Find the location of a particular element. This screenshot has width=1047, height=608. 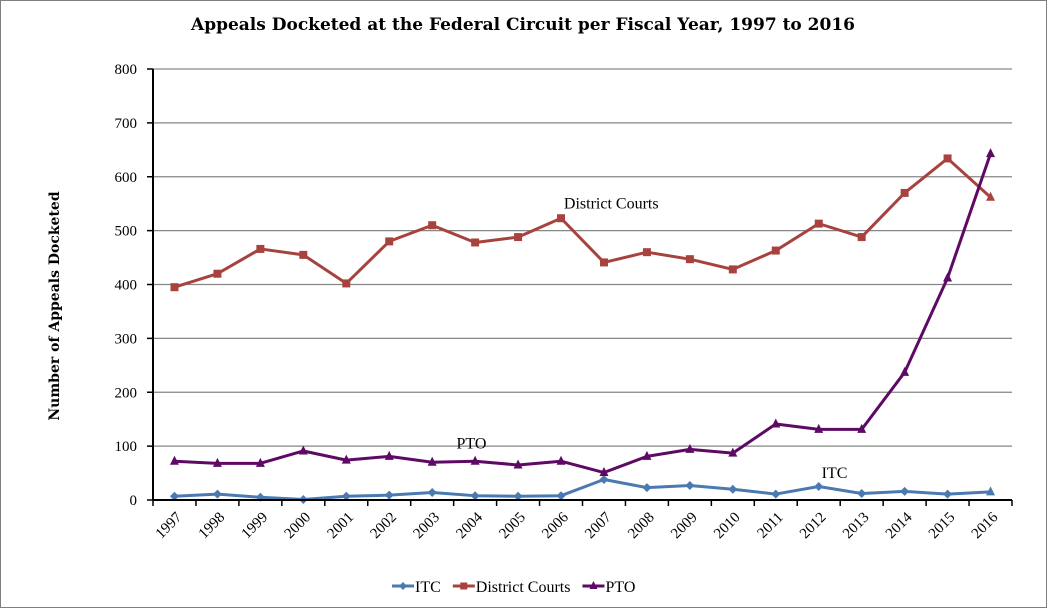

annotation-label: PTO is located at coordinates (472, 443).